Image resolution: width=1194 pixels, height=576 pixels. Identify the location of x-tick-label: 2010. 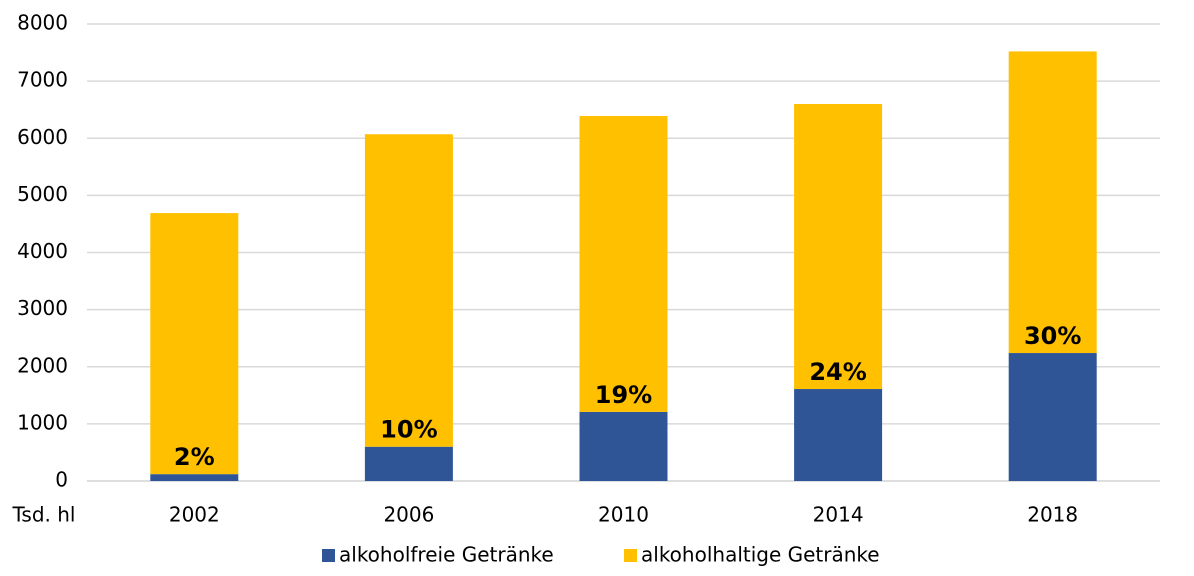
(623, 515).